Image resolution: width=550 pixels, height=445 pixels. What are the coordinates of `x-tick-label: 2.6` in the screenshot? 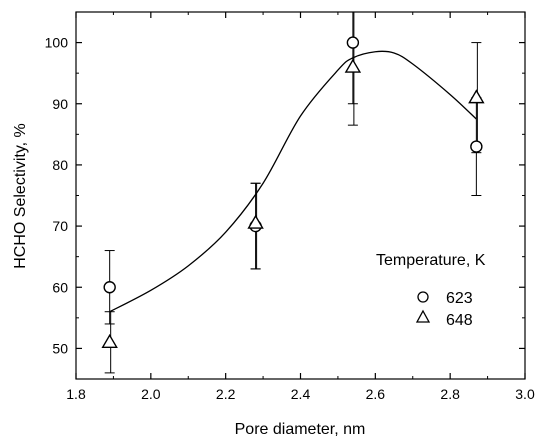 It's located at (376, 394).